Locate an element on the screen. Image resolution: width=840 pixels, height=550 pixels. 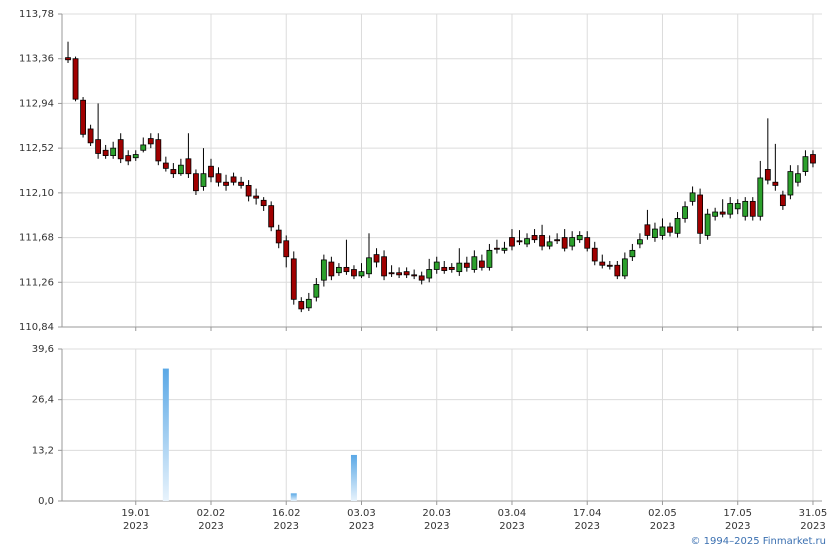
y-tick-label: 112,10 is located at coordinates (36, 193).